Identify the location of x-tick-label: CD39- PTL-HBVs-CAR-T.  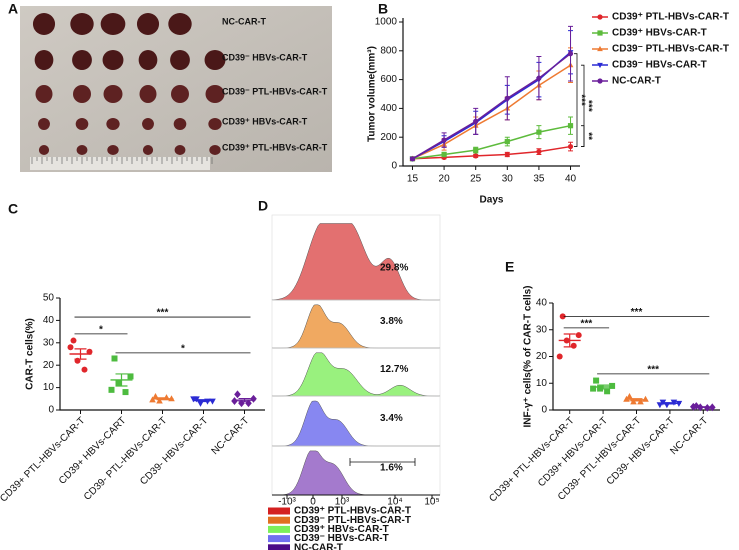
(126, 459).